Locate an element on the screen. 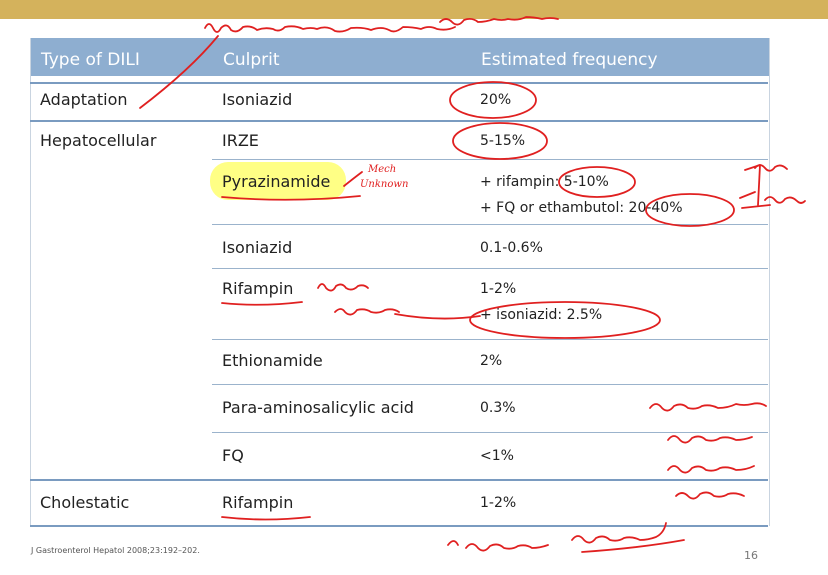  cell-culprit: IRZE is located at coordinates (240, 140).